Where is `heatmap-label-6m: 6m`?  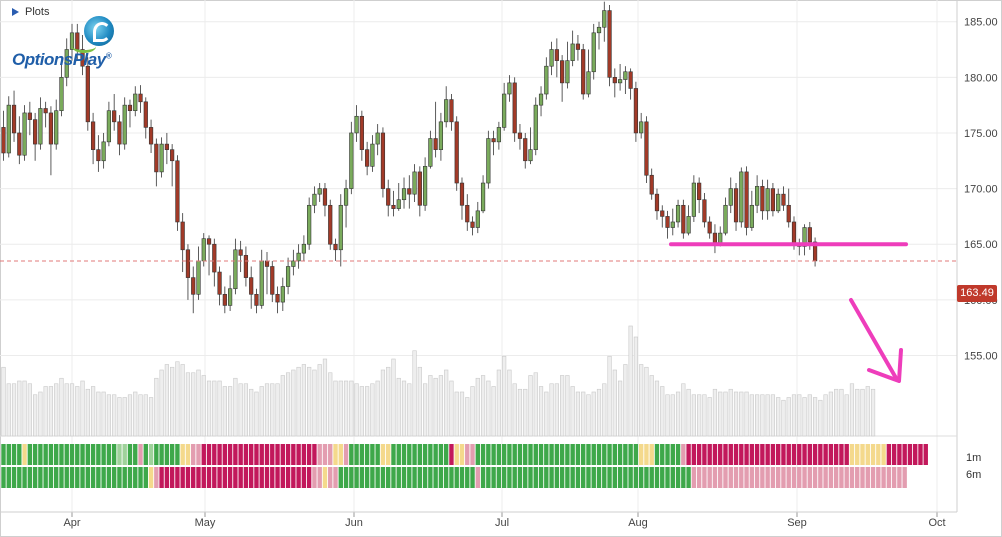
heatmap-label-6m: 6m is located at coordinates (974, 475).